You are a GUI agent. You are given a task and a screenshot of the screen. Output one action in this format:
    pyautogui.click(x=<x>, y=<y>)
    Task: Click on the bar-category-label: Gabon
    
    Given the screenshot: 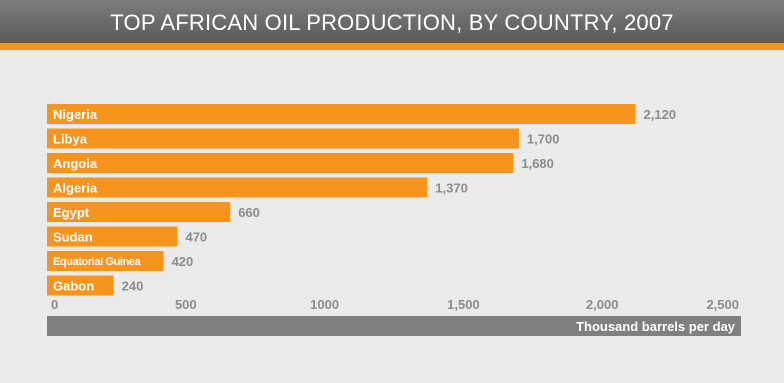 What is the action you would take?
    pyautogui.click(x=73, y=286)
    